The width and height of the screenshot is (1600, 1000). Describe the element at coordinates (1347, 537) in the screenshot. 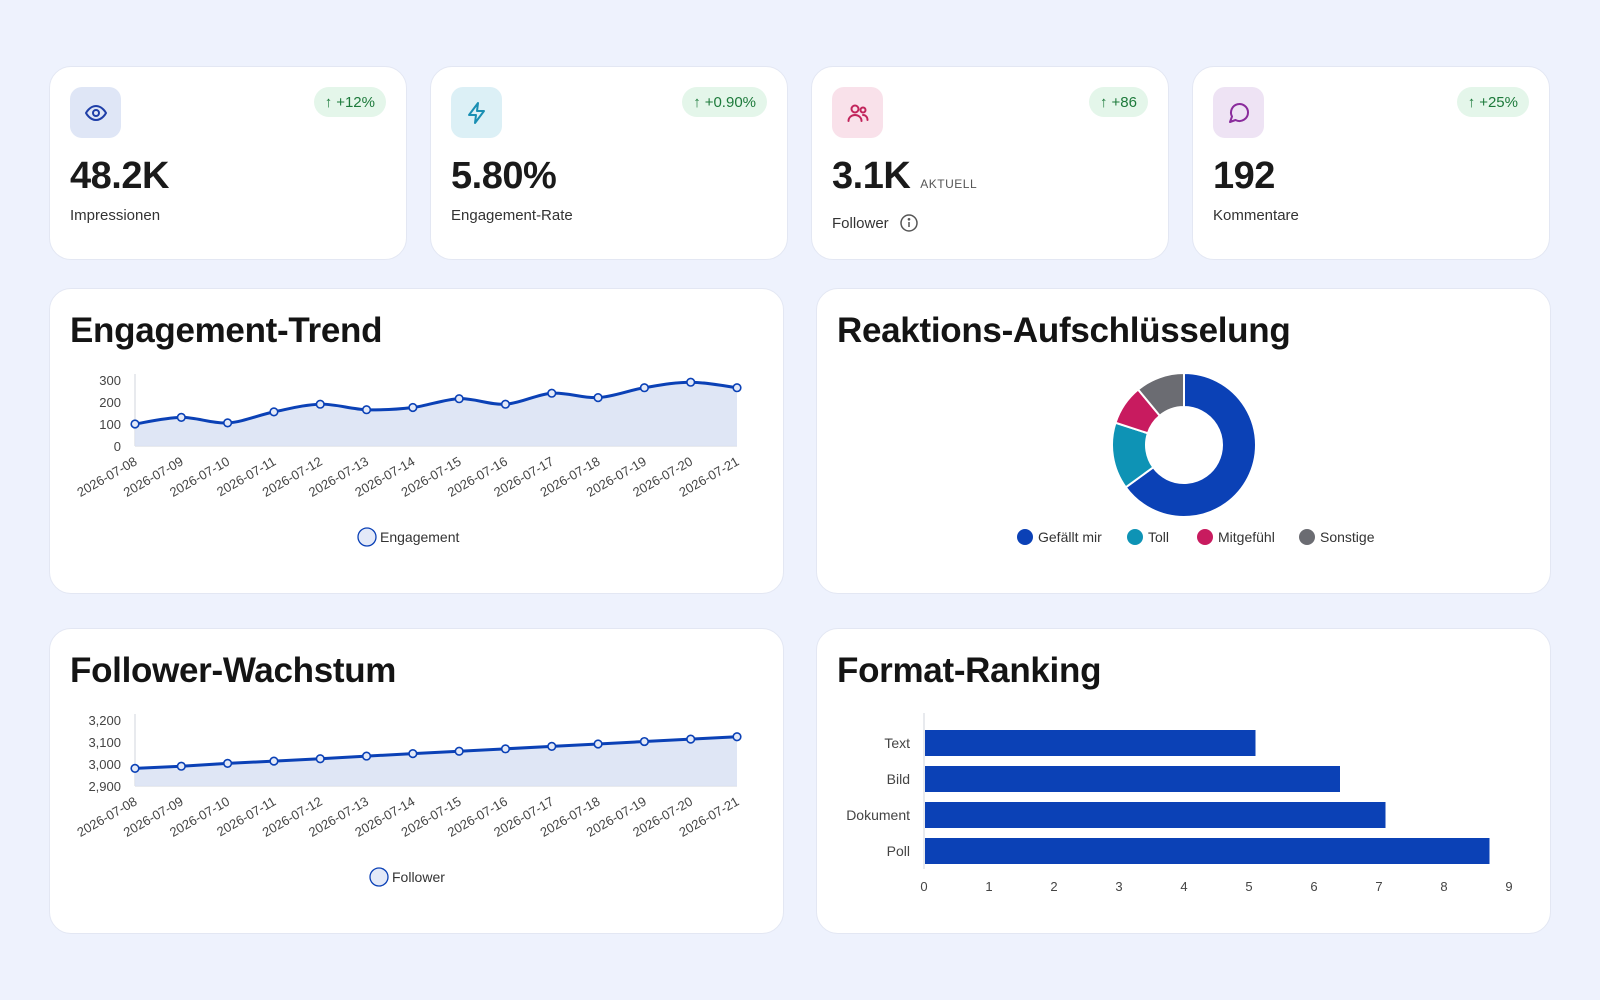

I see `legend-label: Sonstige` at that location.